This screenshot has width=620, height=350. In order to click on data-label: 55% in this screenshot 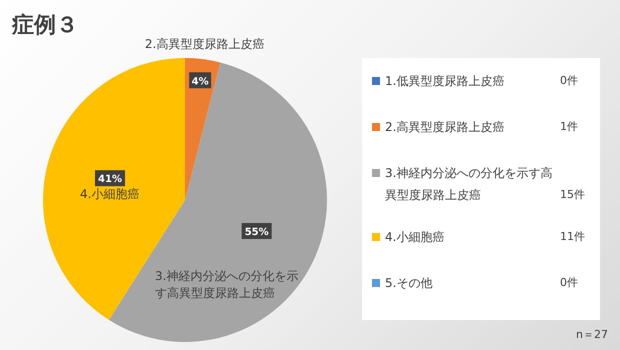, I will do `click(256, 232)`.